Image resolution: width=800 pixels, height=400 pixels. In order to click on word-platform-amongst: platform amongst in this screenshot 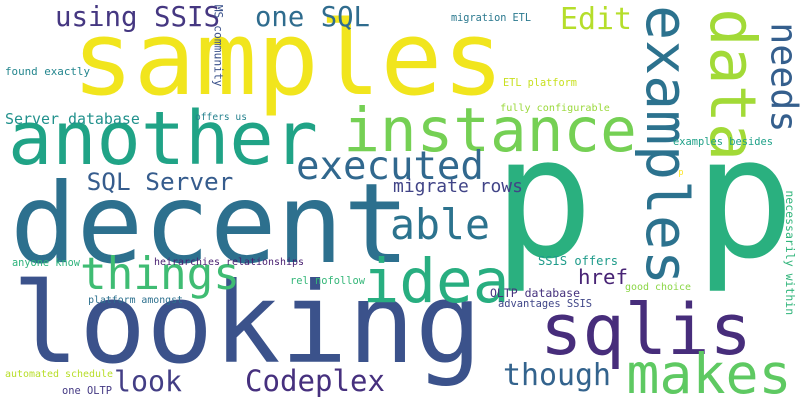, I will do `click(135, 301)`.